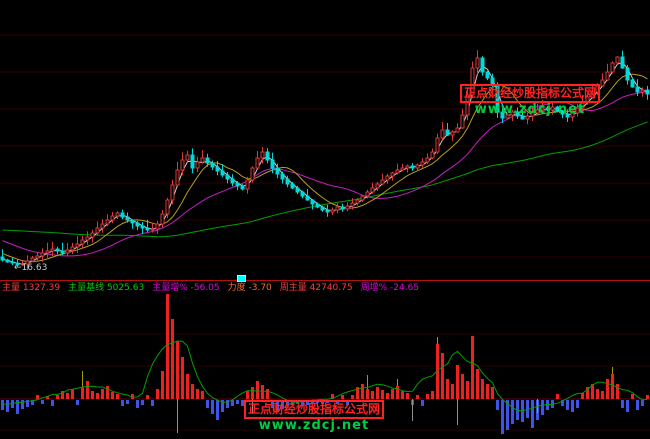 The image size is (650, 439). What do you see at coordinates (241, 278) in the screenshot?
I see `pane-splitter-handle` at bounding box center [241, 278].